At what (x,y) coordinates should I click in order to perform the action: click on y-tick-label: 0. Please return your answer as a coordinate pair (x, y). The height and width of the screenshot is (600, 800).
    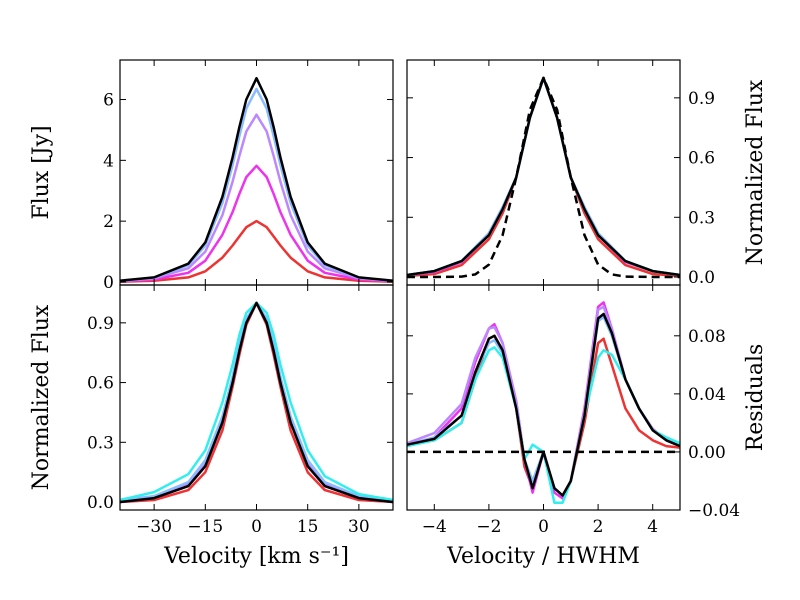
    Looking at the image, I should click on (108, 283).